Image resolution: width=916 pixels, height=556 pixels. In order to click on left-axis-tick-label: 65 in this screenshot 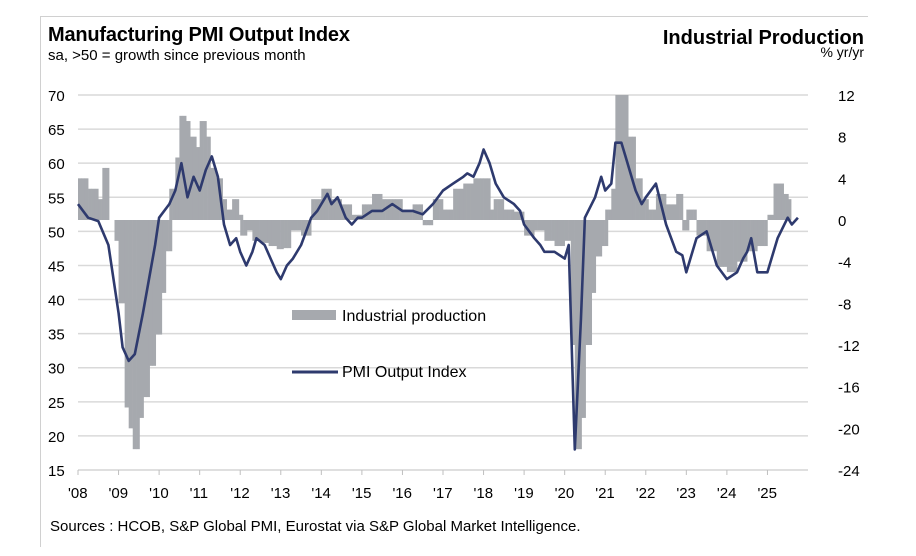, I will do `click(56, 130)`.